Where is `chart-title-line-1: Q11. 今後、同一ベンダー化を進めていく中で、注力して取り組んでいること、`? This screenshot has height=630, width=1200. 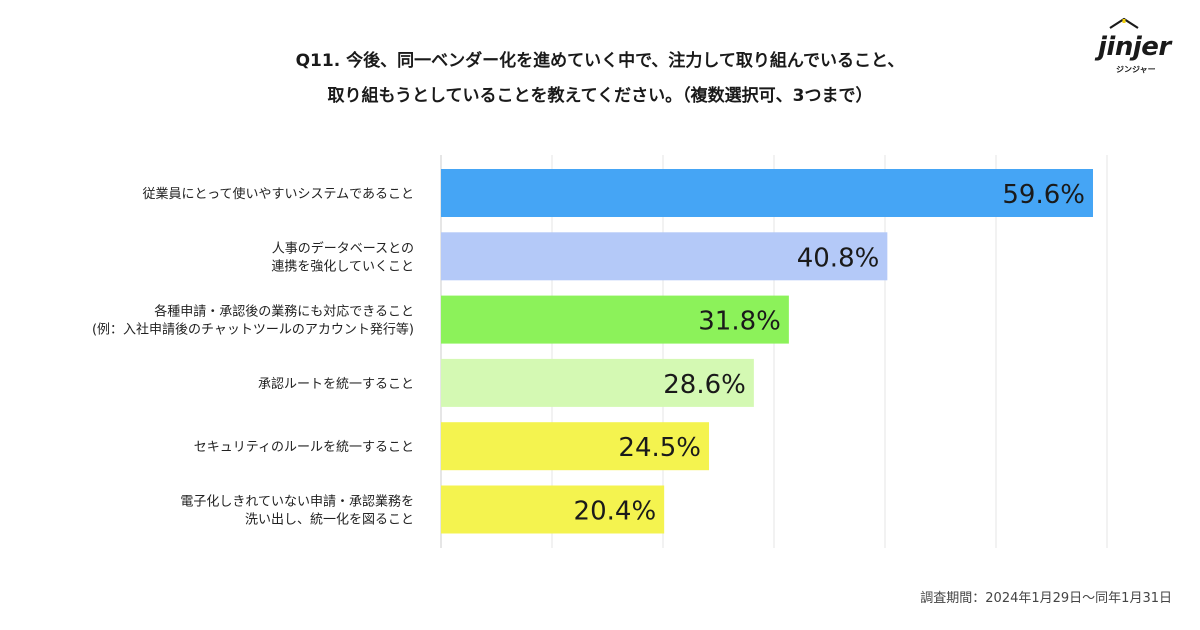 chart-title-line-1: Q11. 今後、同一ベンダー化を進めていく中で、注力して取り組んでいること、 is located at coordinates (600, 61).